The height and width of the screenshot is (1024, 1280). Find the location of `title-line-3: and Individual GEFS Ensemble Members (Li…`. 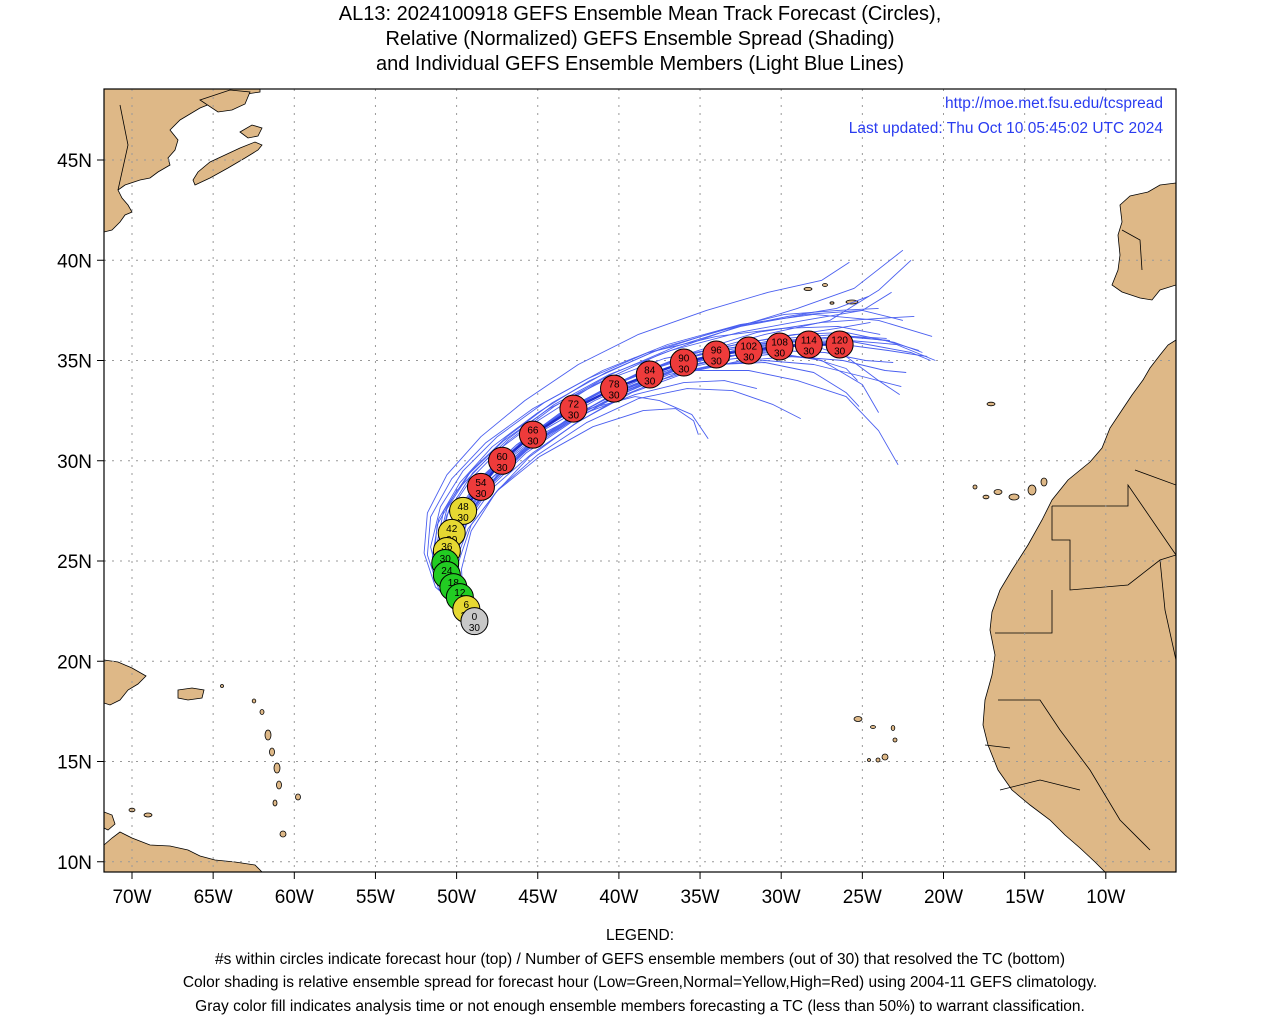

title-line-3: and Individual GEFS Ensemble Members (Li… is located at coordinates (640, 64).